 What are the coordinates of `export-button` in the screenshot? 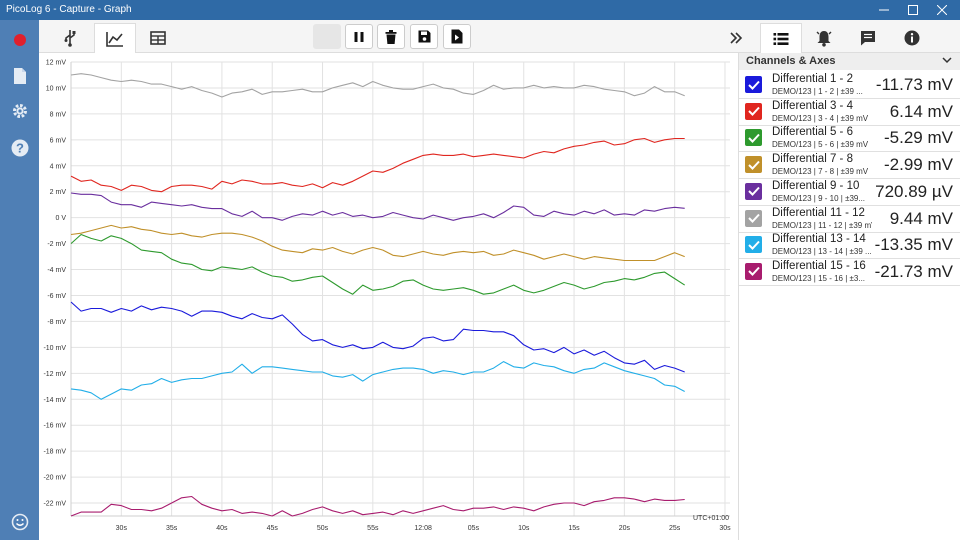 It's located at (457, 36).